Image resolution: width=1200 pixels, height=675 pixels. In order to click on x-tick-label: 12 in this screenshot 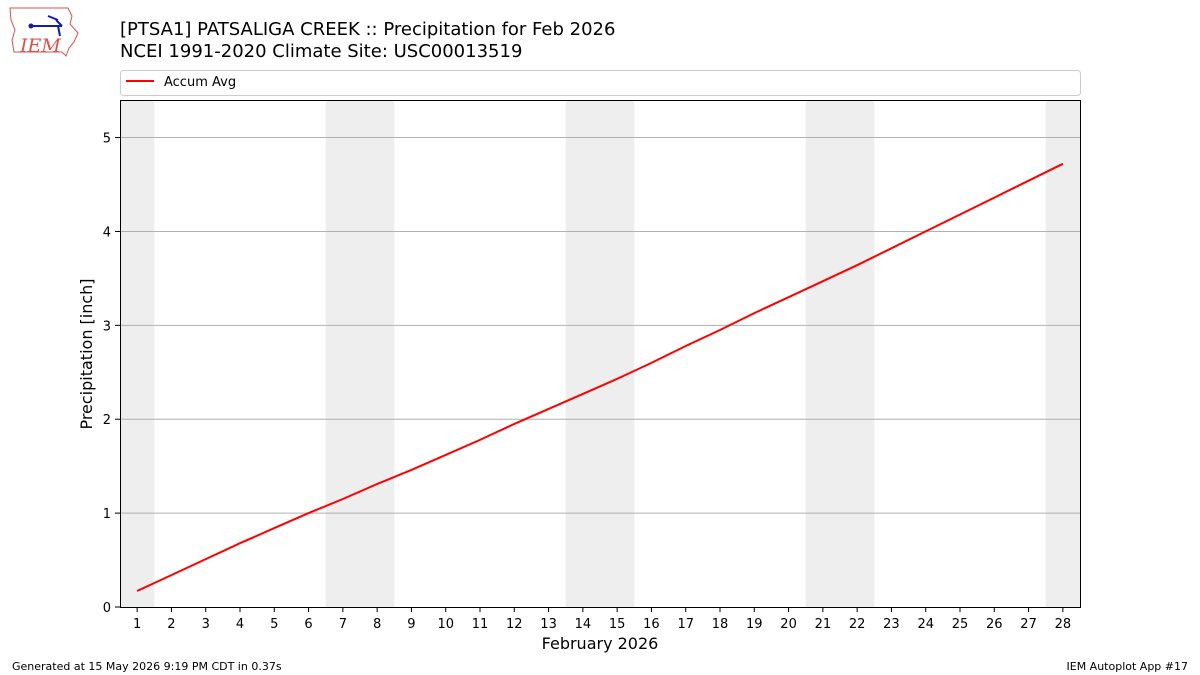, I will do `click(514, 624)`.